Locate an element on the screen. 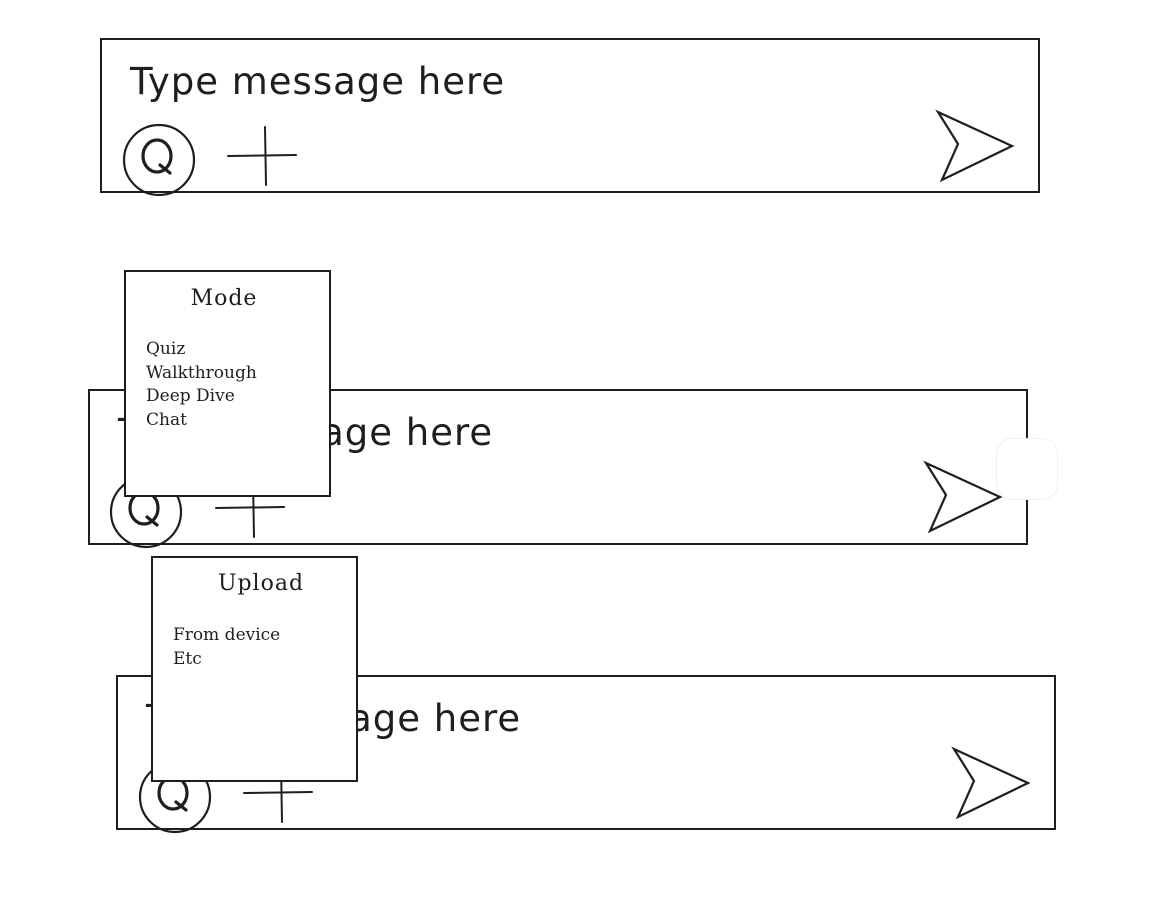 The width and height of the screenshot is (1173, 924). mode-option-deep-dive: Deep Dive is located at coordinates (190, 396).